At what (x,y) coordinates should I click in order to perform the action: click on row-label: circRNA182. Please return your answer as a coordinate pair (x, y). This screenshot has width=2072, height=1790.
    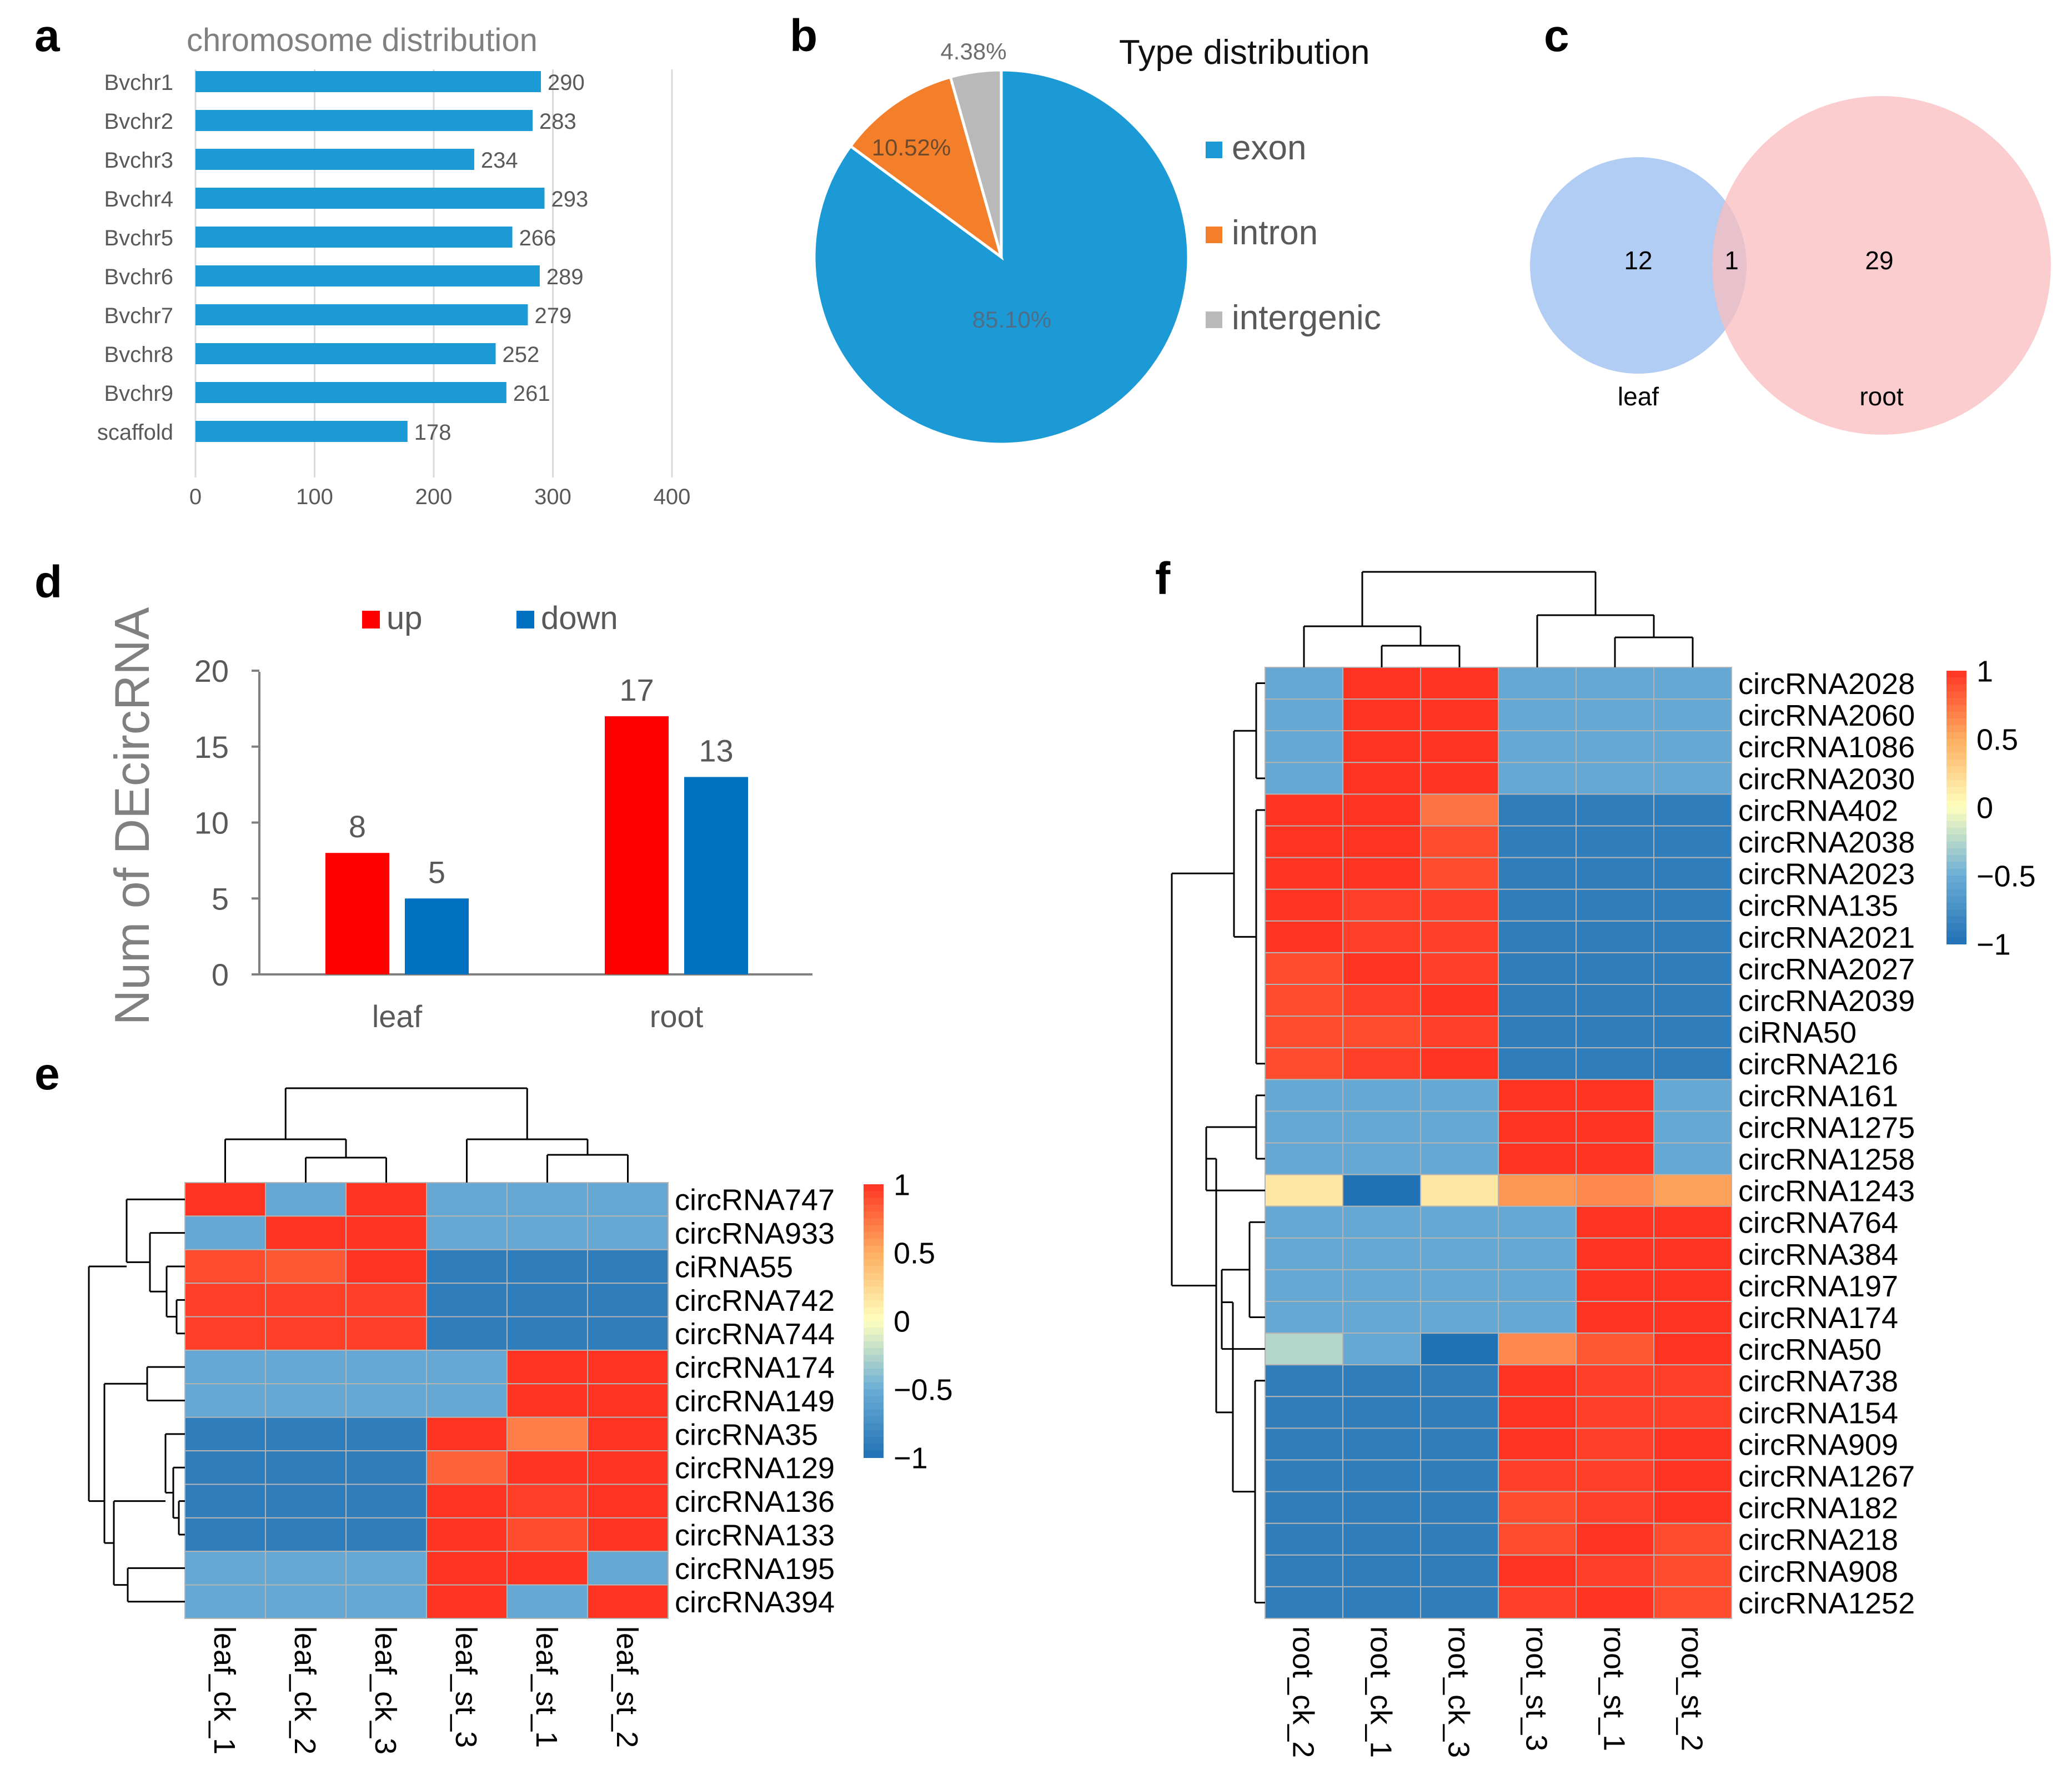
    Looking at the image, I should click on (1818, 1508).